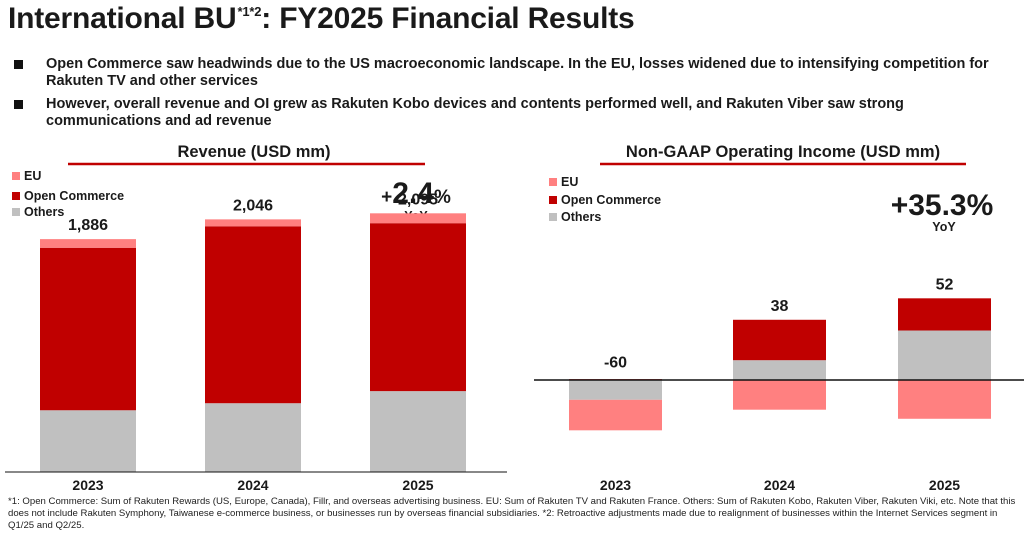 This screenshot has height=536, width=1024. I want to click on growth-label: YoY, so click(944, 227).